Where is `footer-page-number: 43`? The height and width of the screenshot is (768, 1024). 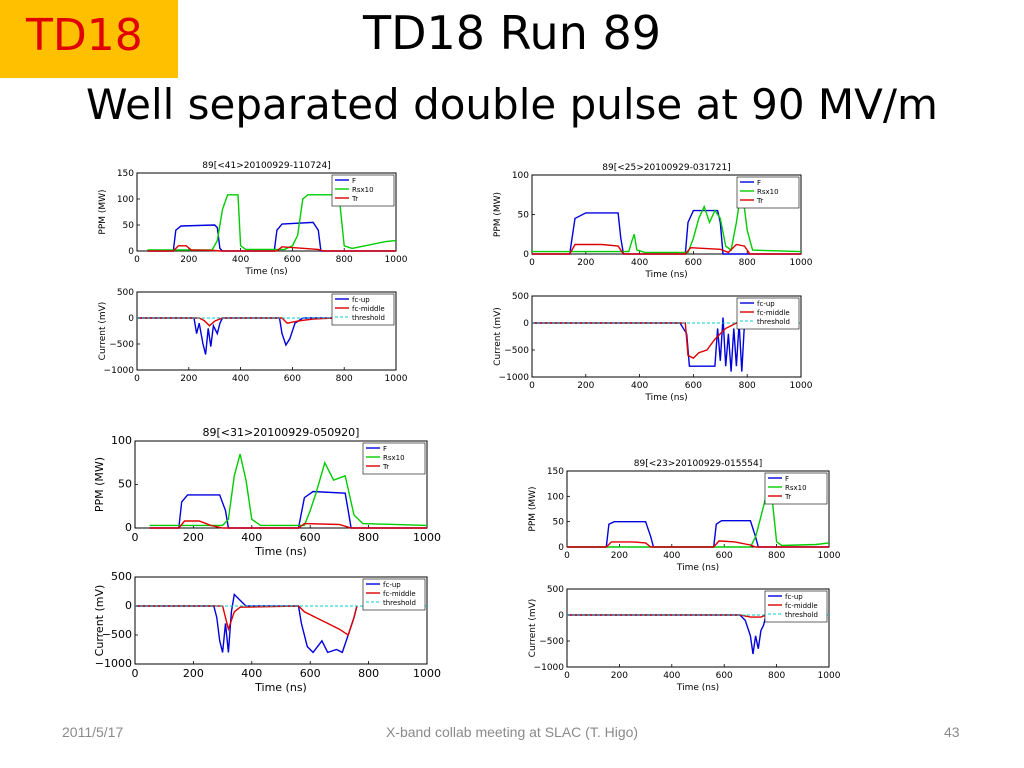
footer-page-number: 43 is located at coordinates (952, 732).